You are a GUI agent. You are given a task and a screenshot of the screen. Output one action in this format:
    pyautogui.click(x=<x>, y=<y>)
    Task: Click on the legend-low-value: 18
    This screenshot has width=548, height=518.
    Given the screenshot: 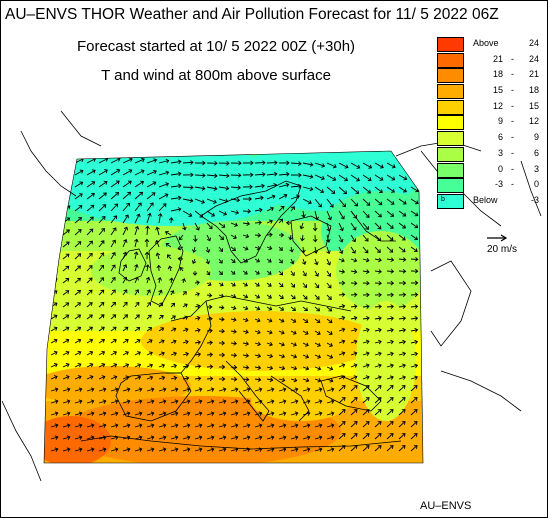 What is the action you would take?
    pyautogui.click(x=497, y=74)
    